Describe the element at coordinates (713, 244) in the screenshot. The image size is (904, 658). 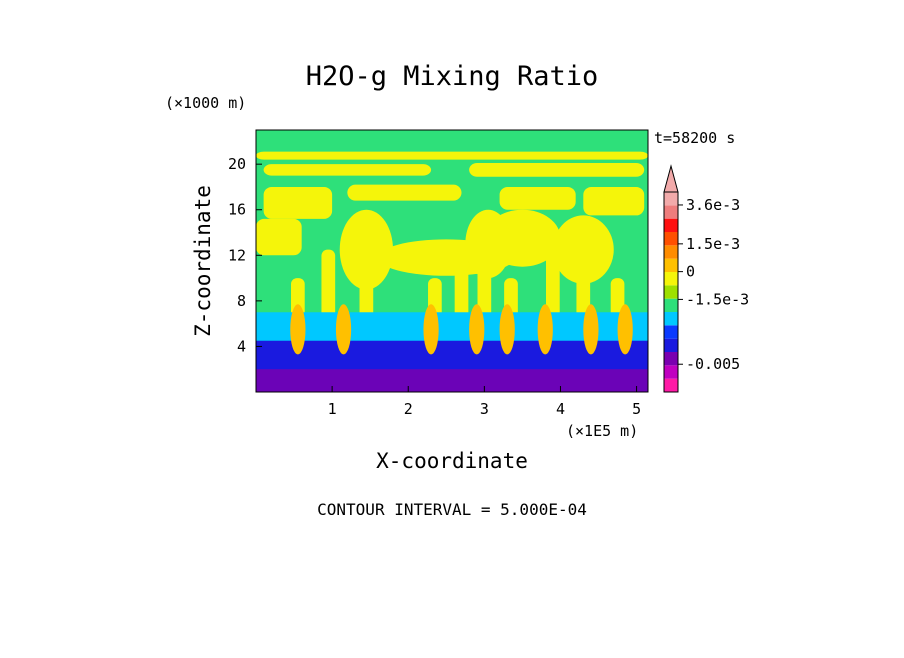
I see `colorbar-label: 1.5e-3` at that location.